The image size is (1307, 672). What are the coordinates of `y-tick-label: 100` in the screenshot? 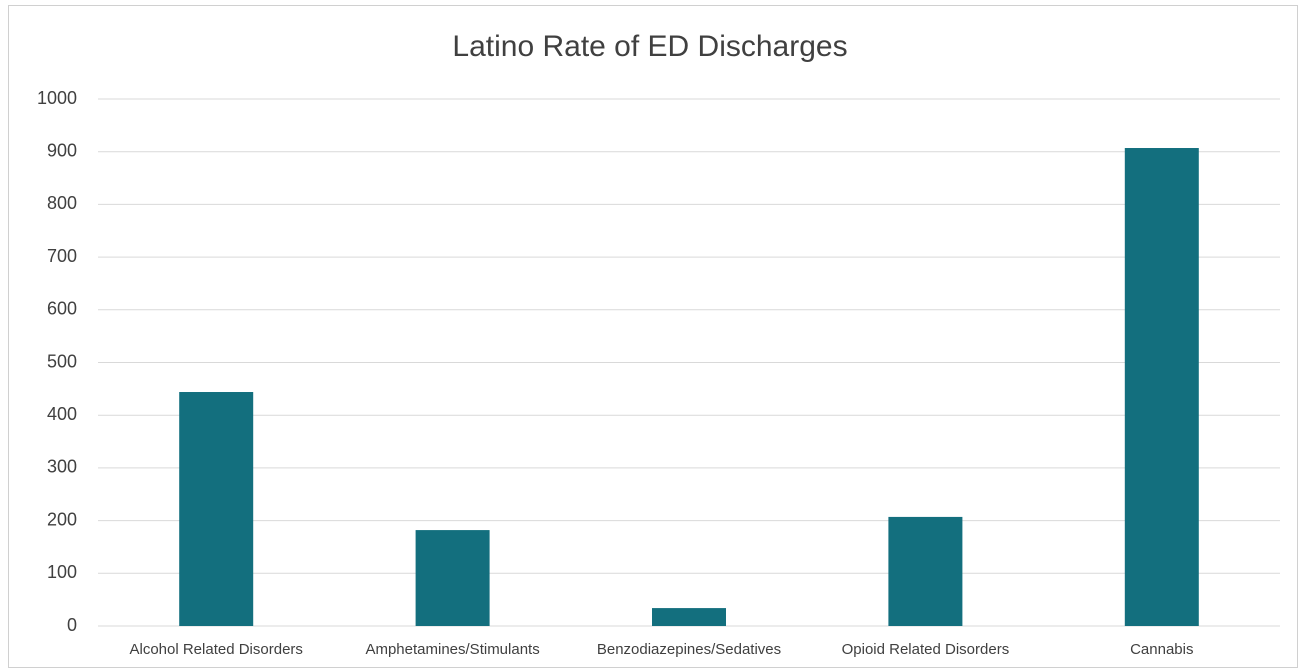 It's located at (62, 572).